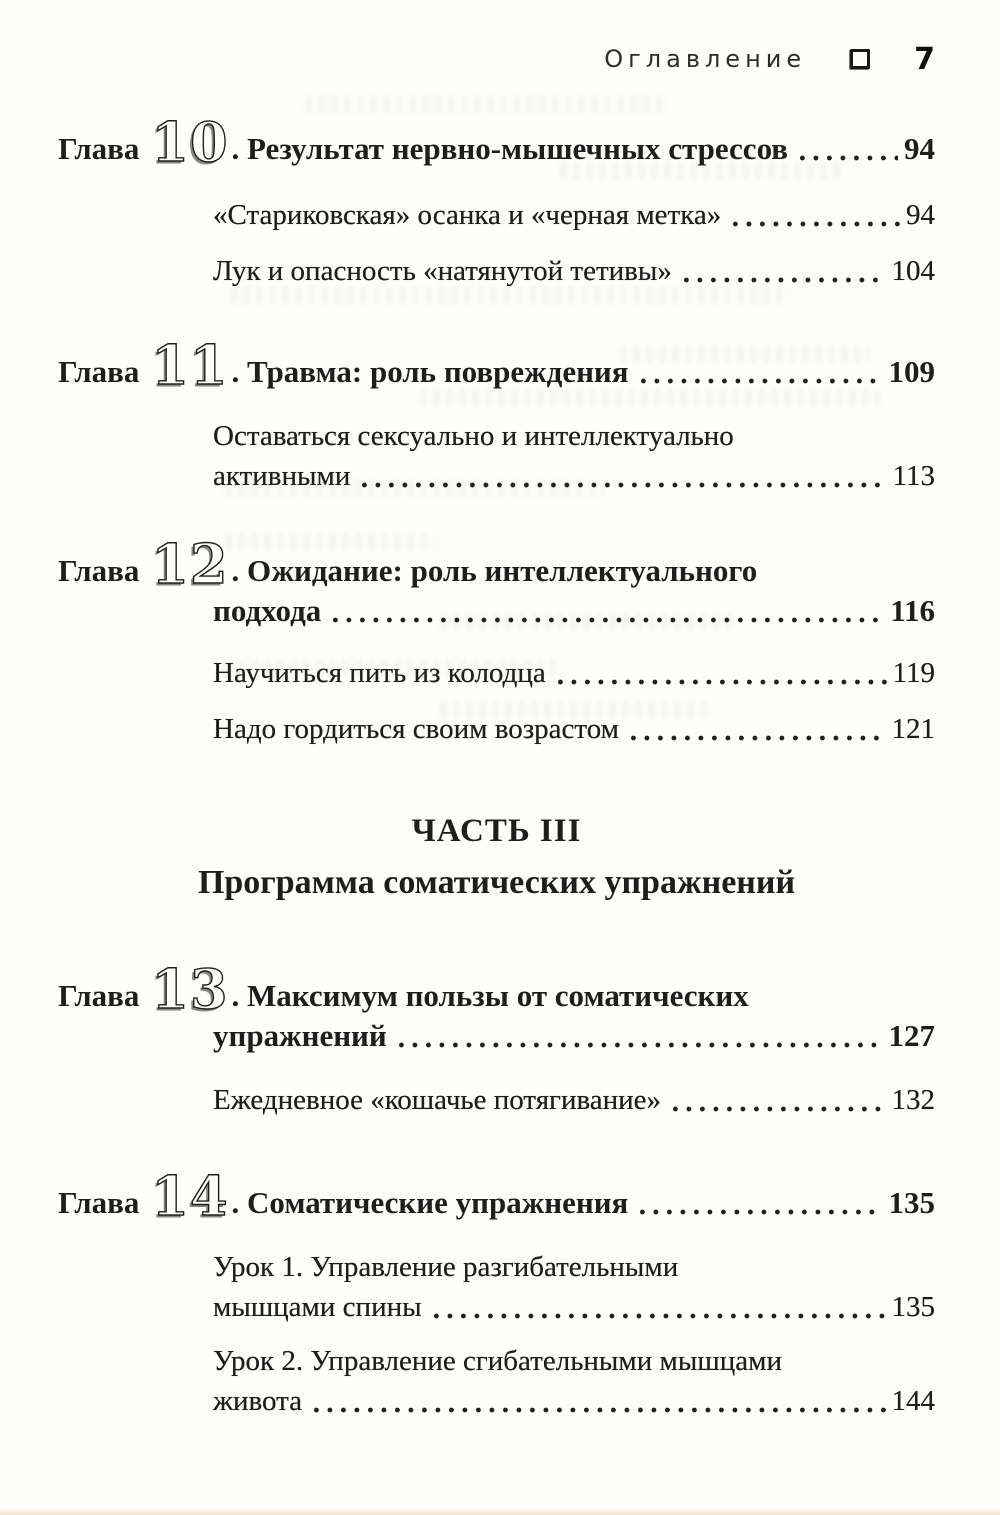 The width and height of the screenshot is (1000, 1515). I want to click on subsection-title: Научиться пить из колодца, so click(379, 673).